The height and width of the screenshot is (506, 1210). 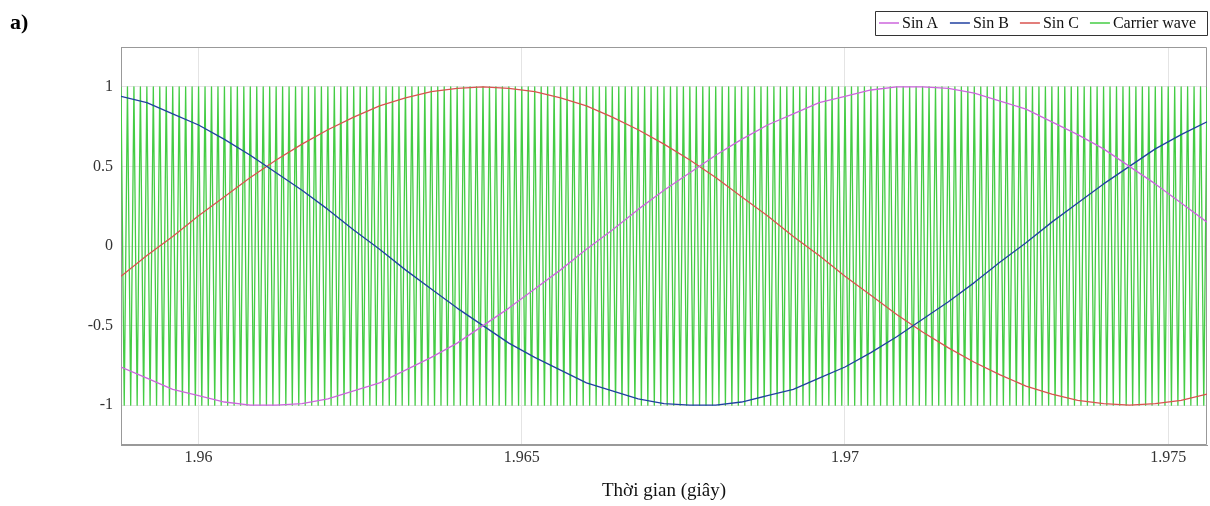 I want to click on x-tick-label: 1.97, so click(x=845, y=456).